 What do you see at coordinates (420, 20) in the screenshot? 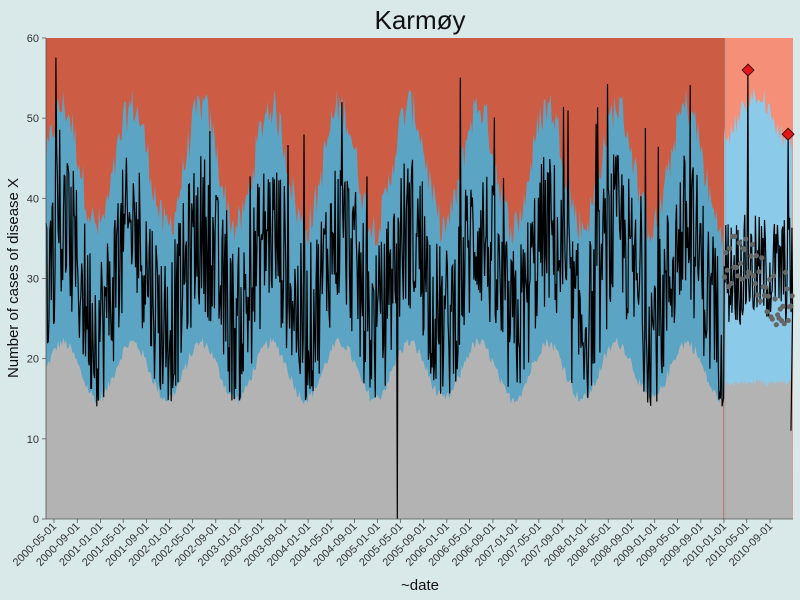
I see `chart-title: Karmøy` at bounding box center [420, 20].